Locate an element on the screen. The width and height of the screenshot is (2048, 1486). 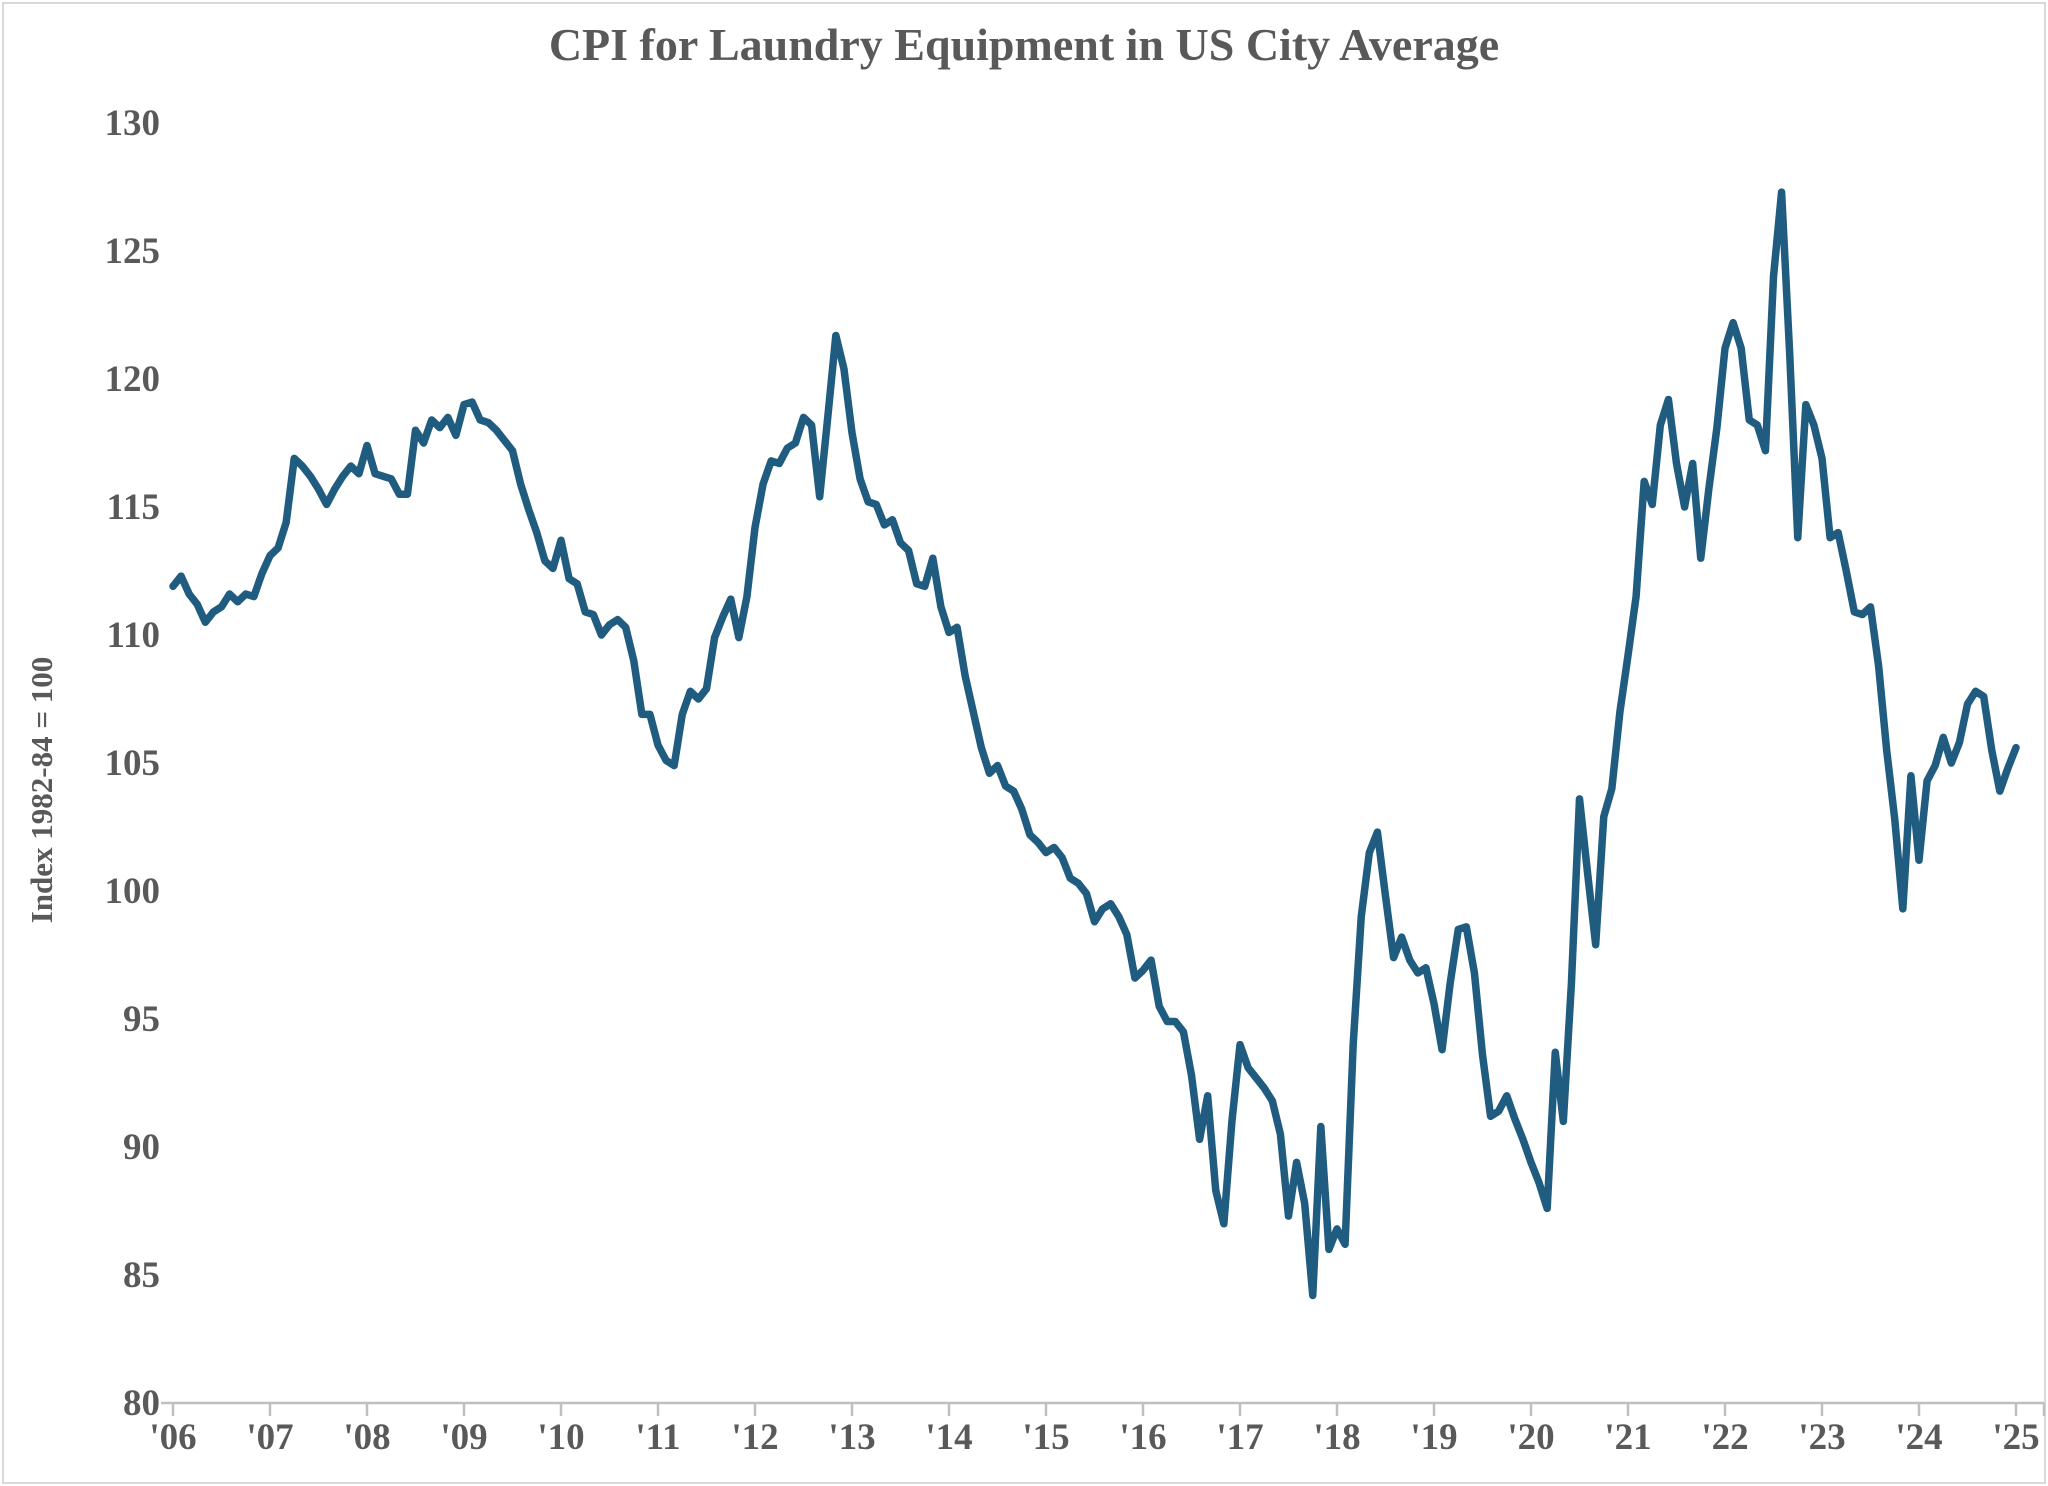
y-tick-label-100: 100 is located at coordinates (132, 891).